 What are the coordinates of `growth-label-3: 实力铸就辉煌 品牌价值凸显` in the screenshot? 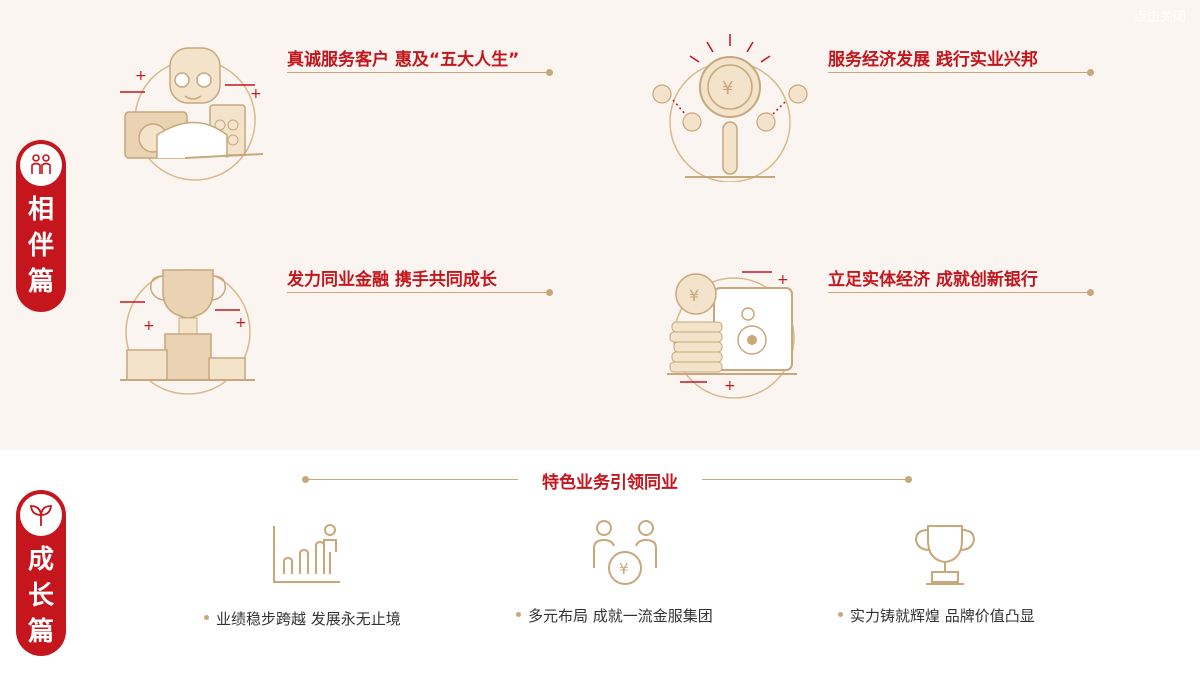 It's located at (942, 616).